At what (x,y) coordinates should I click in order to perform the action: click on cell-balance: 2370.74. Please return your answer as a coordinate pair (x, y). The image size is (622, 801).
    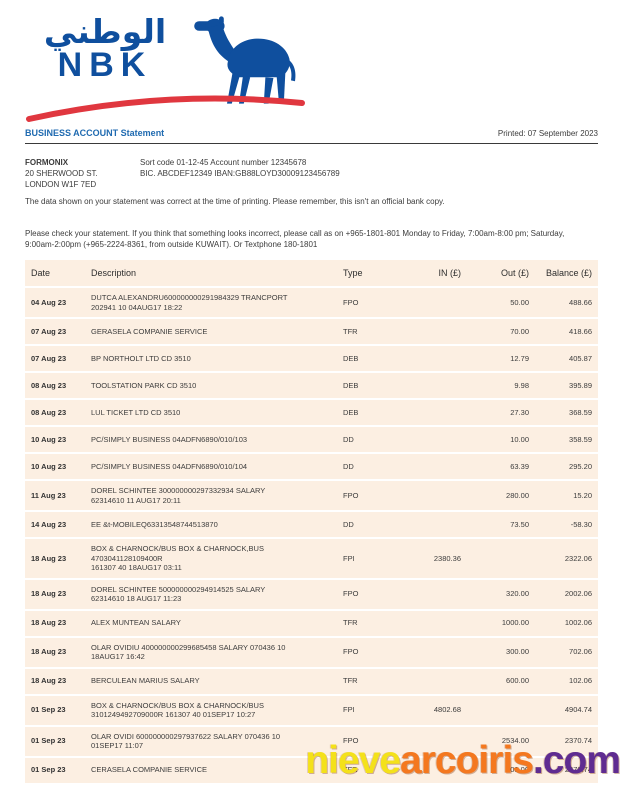
    Looking at the image, I should click on (578, 741).